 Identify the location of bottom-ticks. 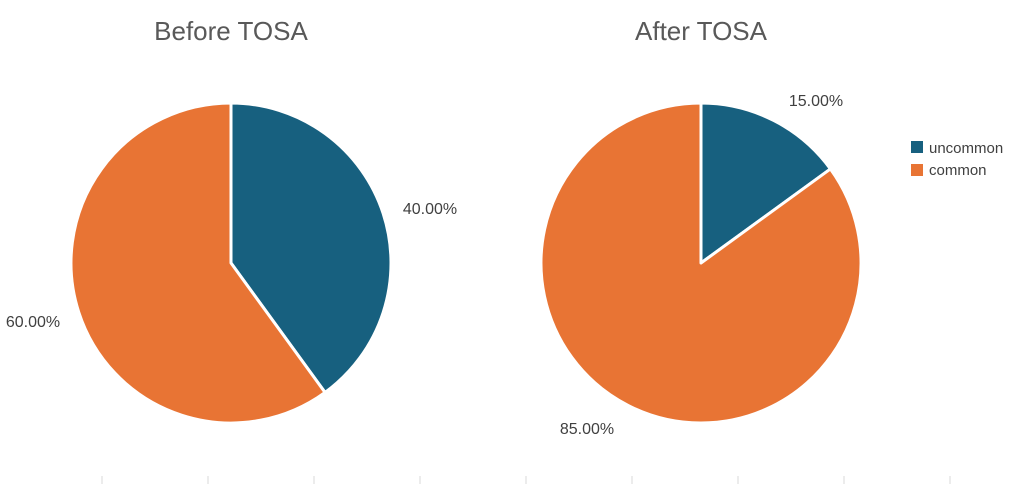
(526, 480).